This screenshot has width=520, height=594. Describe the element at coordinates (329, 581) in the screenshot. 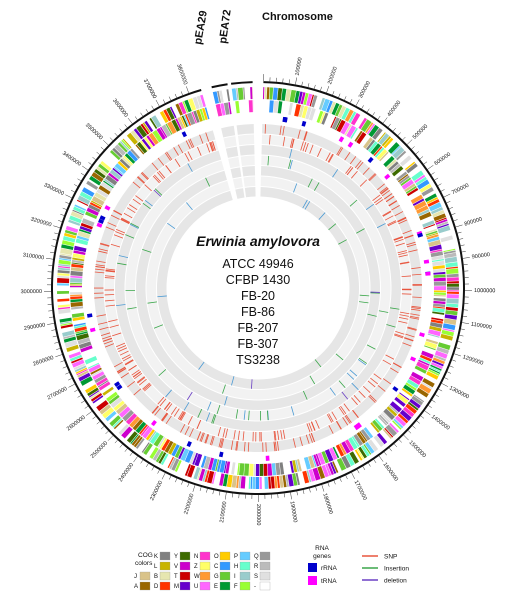

I see `rna-label: tRNA` at that location.